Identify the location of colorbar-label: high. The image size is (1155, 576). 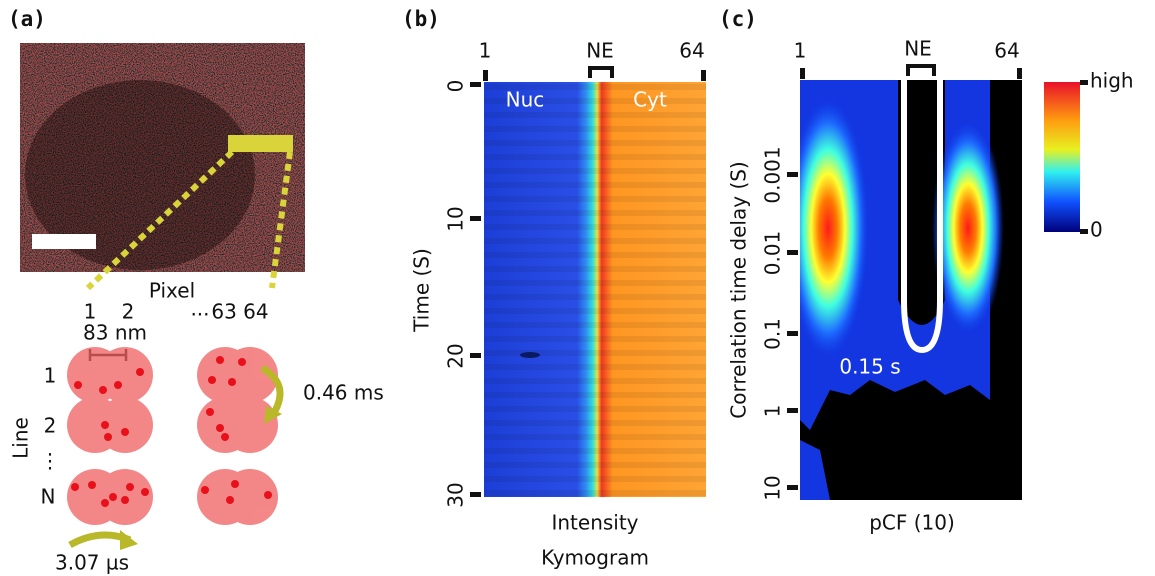
(1112, 81).